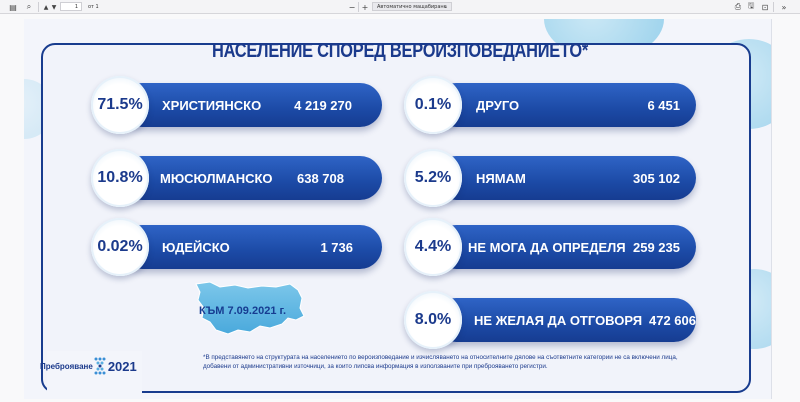 The image size is (800, 402). Describe the element at coordinates (120, 247) in the screenshot. I see `stat-percent: 0.02%` at that location.